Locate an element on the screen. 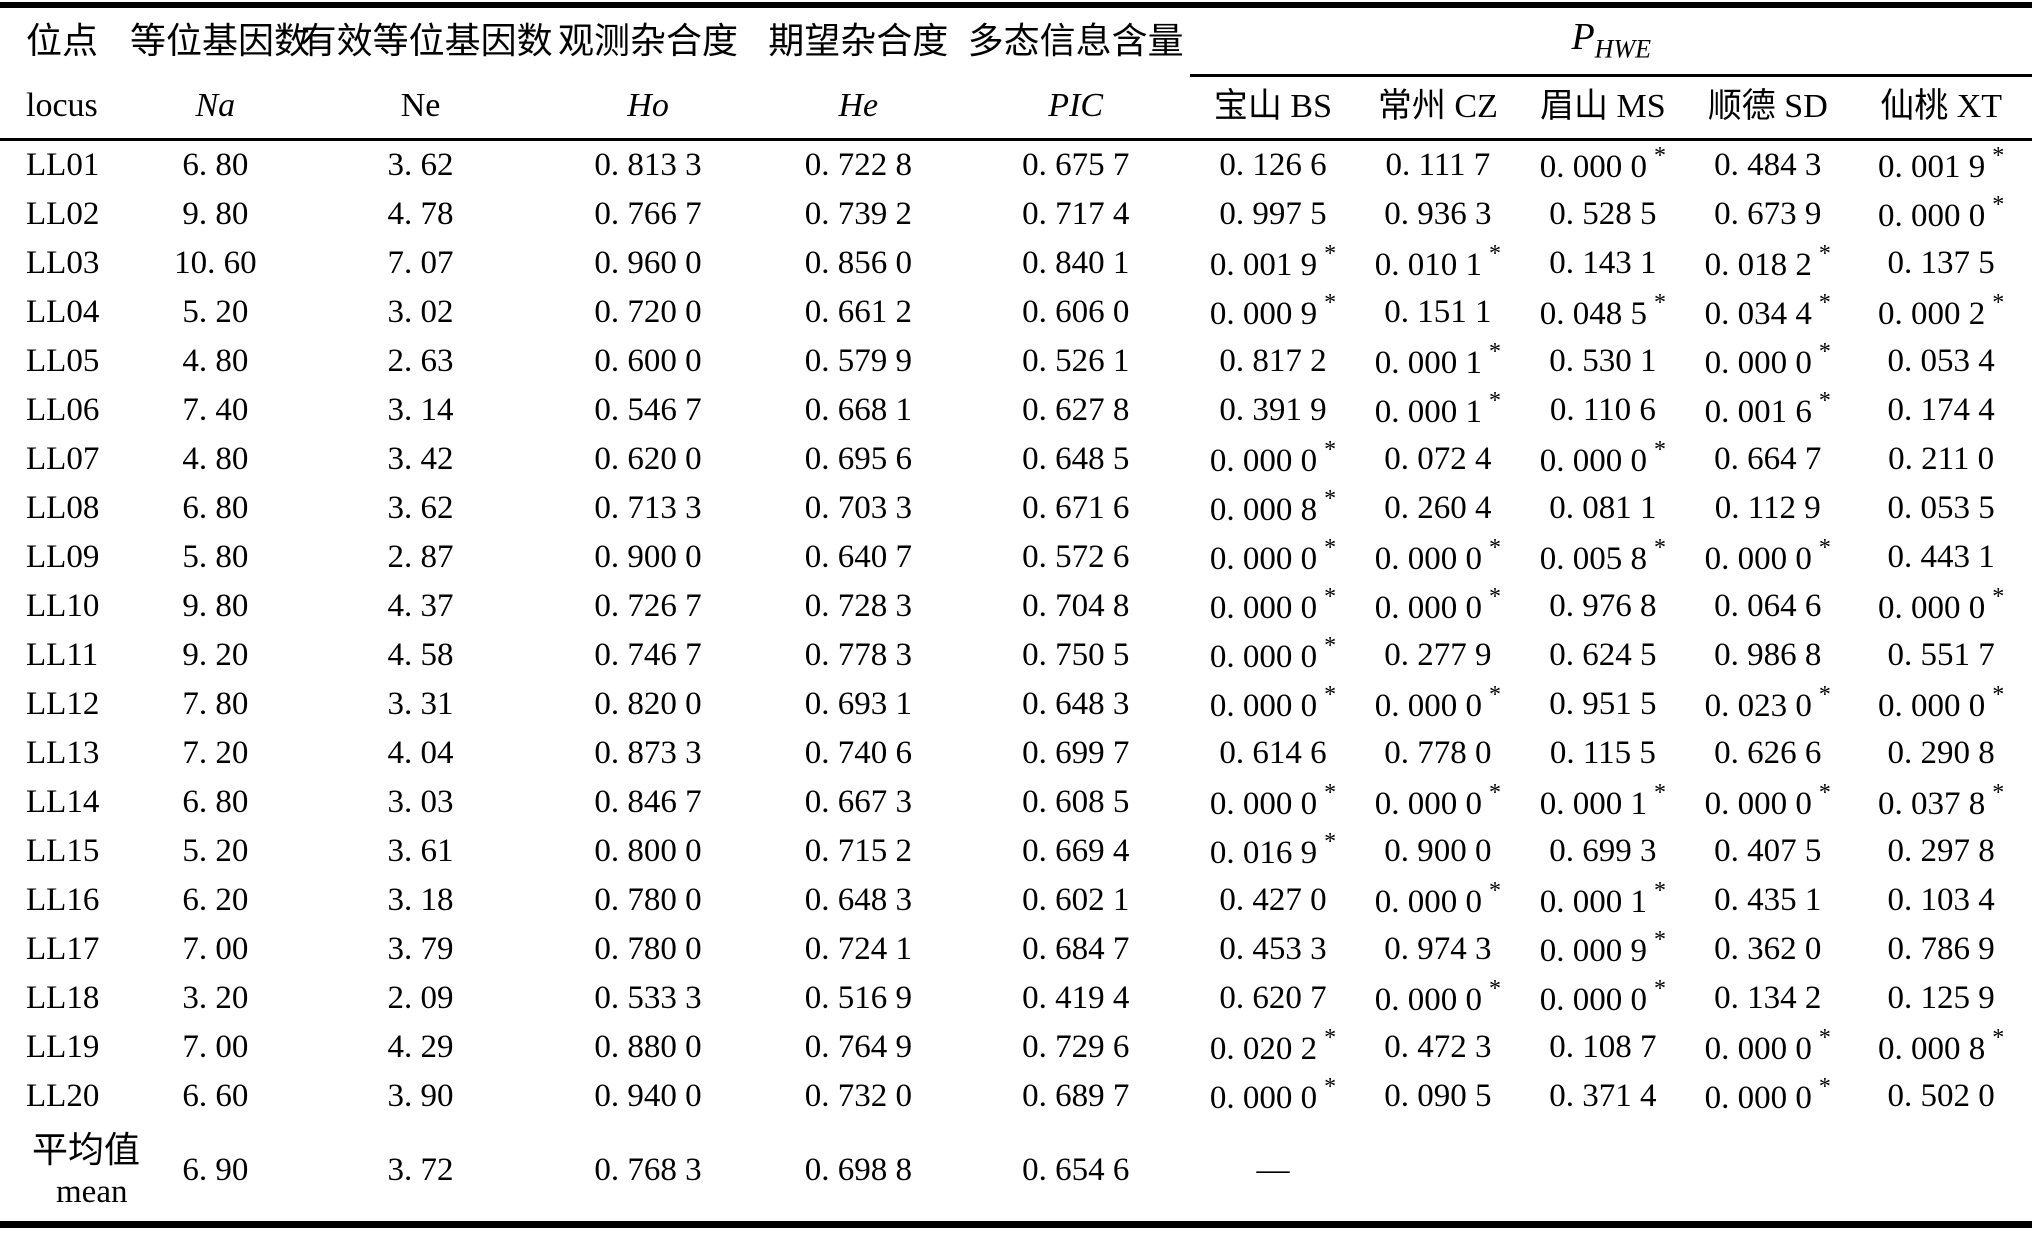 The width and height of the screenshot is (2032, 1248). cell-value: 6. 80 is located at coordinates (215, 164).